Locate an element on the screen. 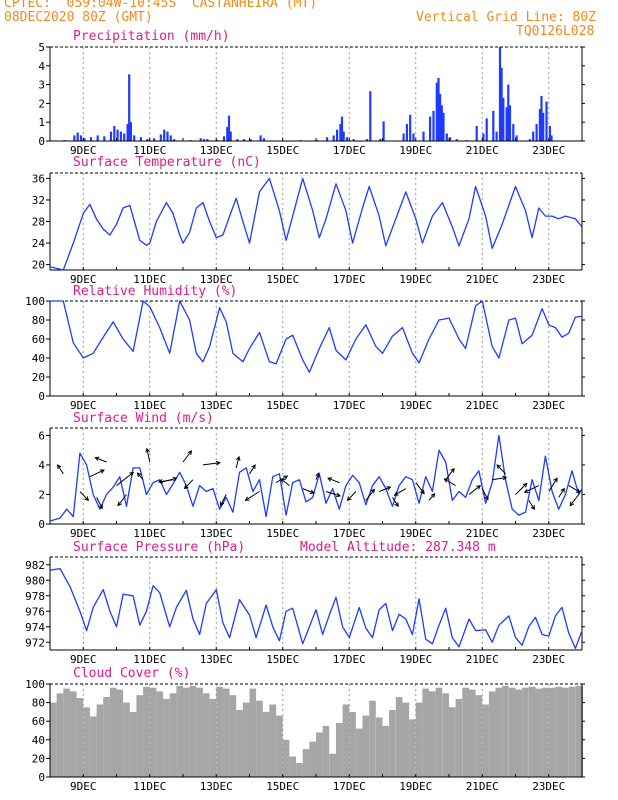  y-tick-label: 982 is located at coordinates (35, 565).